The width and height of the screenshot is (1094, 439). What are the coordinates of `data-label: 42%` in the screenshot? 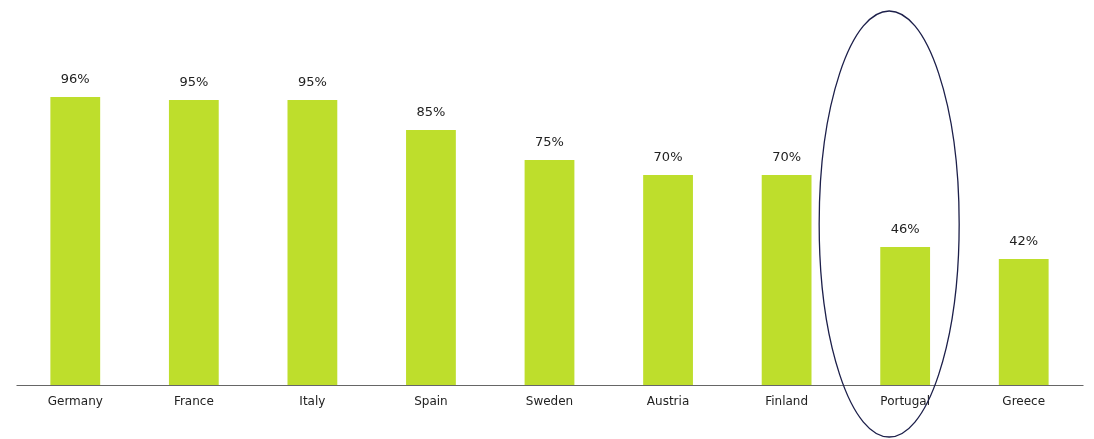 It's located at (1024, 240).